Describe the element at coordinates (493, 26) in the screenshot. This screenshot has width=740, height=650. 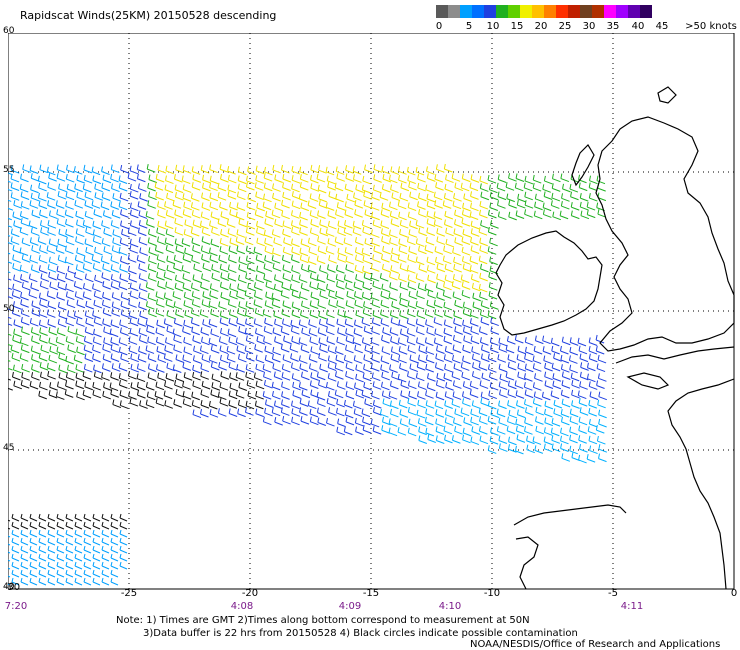
I see `legend-label: 10` at that location.